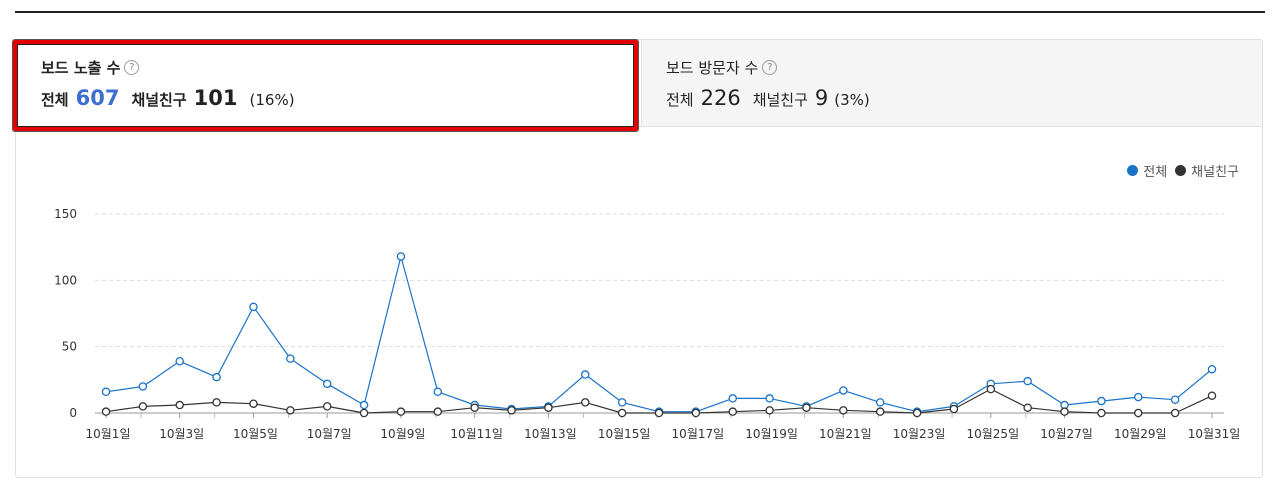 This screenshot has width=1277, height=493. What do you see at coordinates (852, 100) in the screenshot?
I see `friend-percent: (3%)` at bounding box center [852, 100].